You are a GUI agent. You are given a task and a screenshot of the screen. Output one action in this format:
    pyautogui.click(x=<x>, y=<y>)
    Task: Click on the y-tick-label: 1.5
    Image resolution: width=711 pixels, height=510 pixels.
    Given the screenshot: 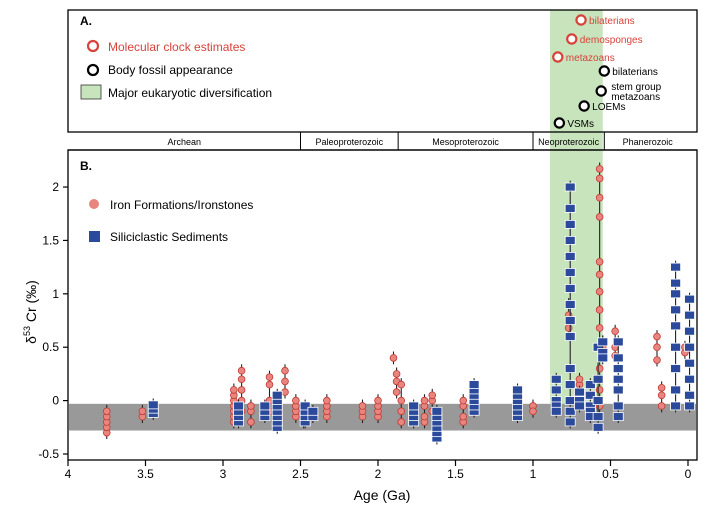 What is the action you would take?
    pyautogui.click(x=50, y=240)
    